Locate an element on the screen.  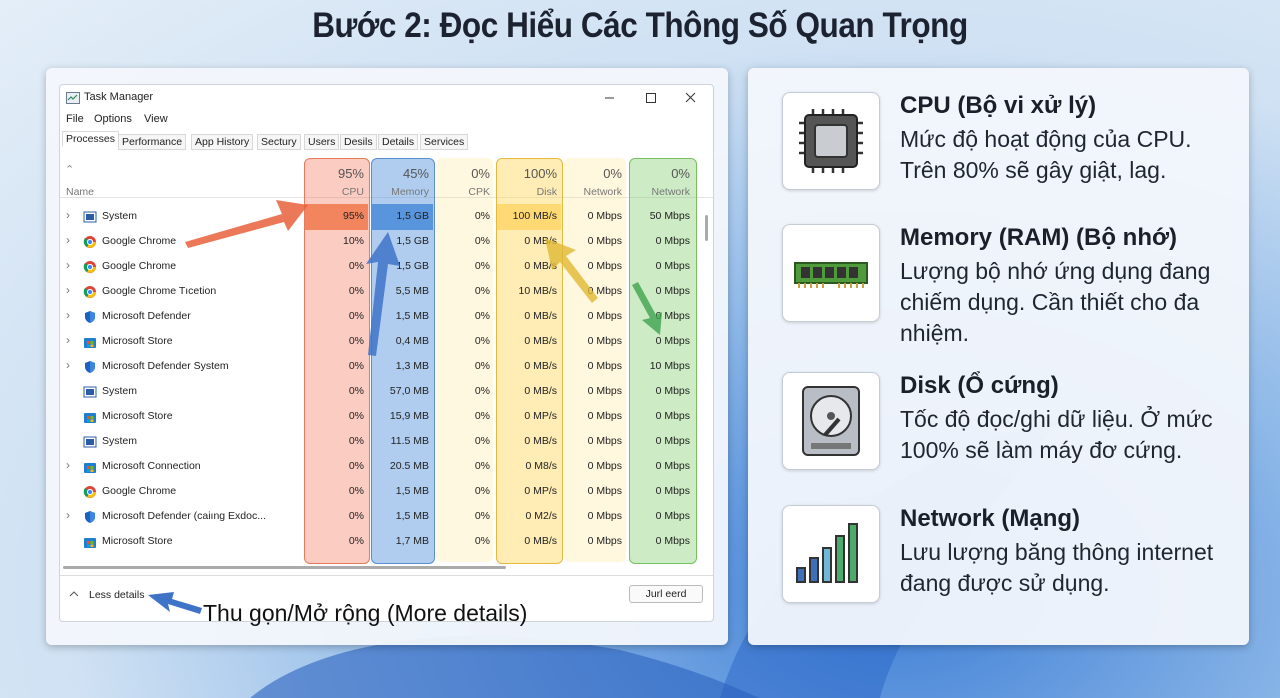
process-metric: 10 Mbps is located at coordinates (669, 366).